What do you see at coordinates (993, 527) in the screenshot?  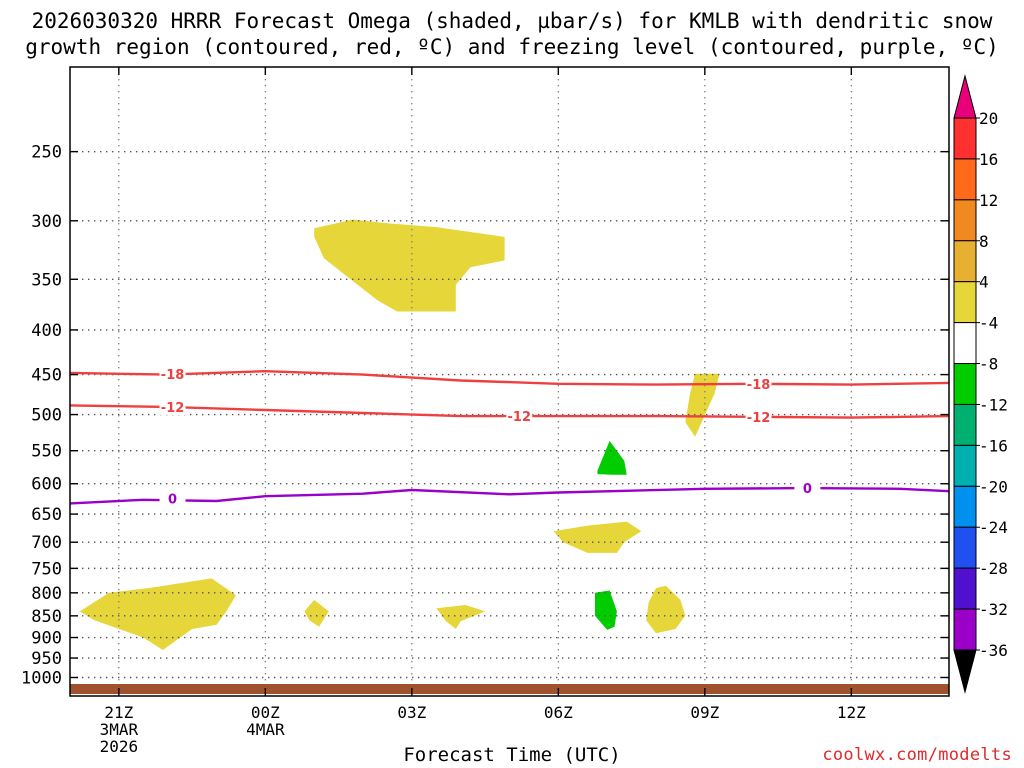 I see `colorbar-tick-label-10: -24` at bounding box center [993, 527].